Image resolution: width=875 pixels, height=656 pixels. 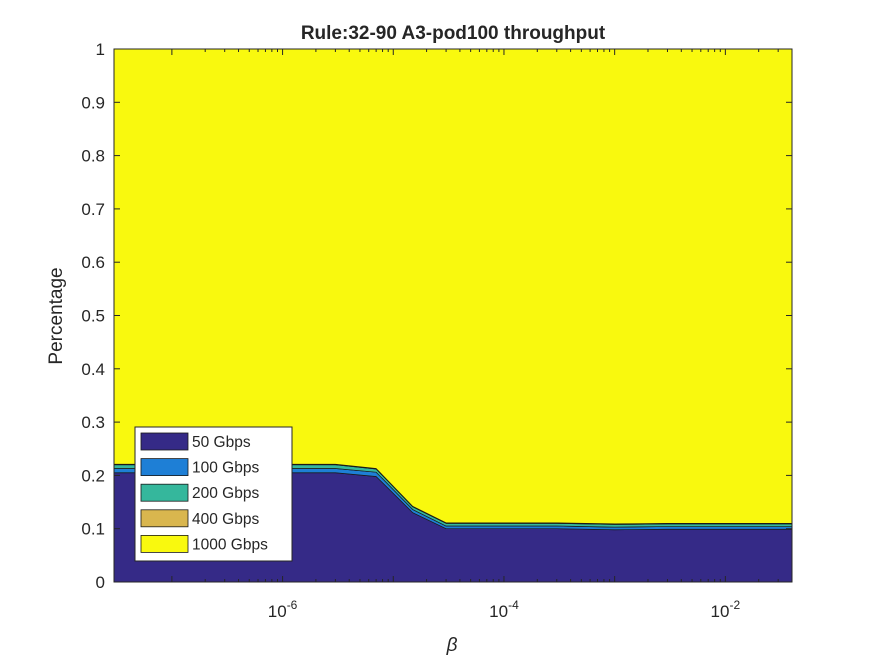 I want to click on legend-swatch-200-gbps, so click(x=164, y=492).